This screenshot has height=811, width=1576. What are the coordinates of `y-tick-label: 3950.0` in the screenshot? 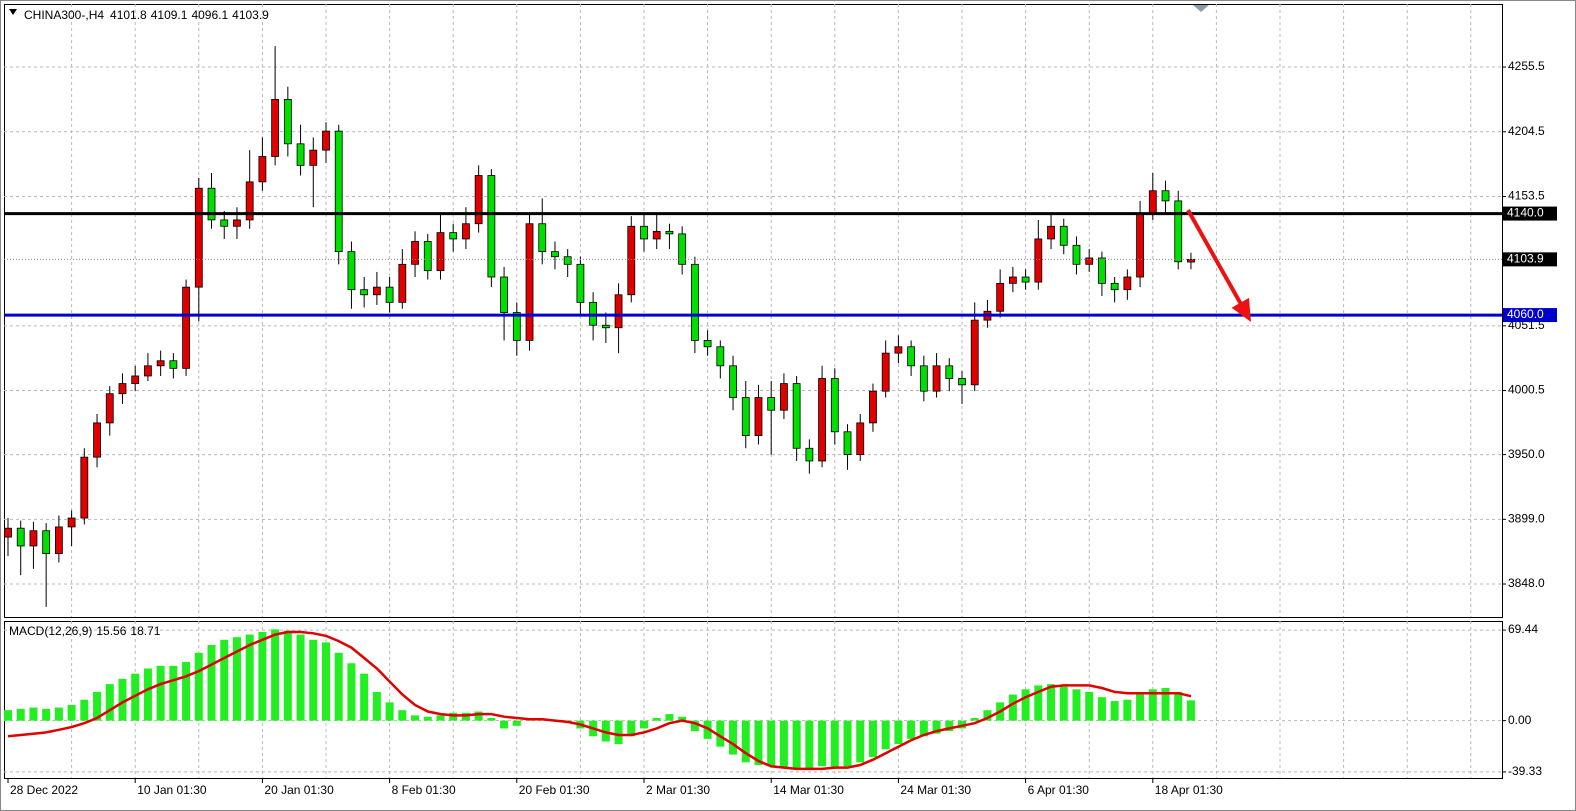 It's located at (1526, 454).